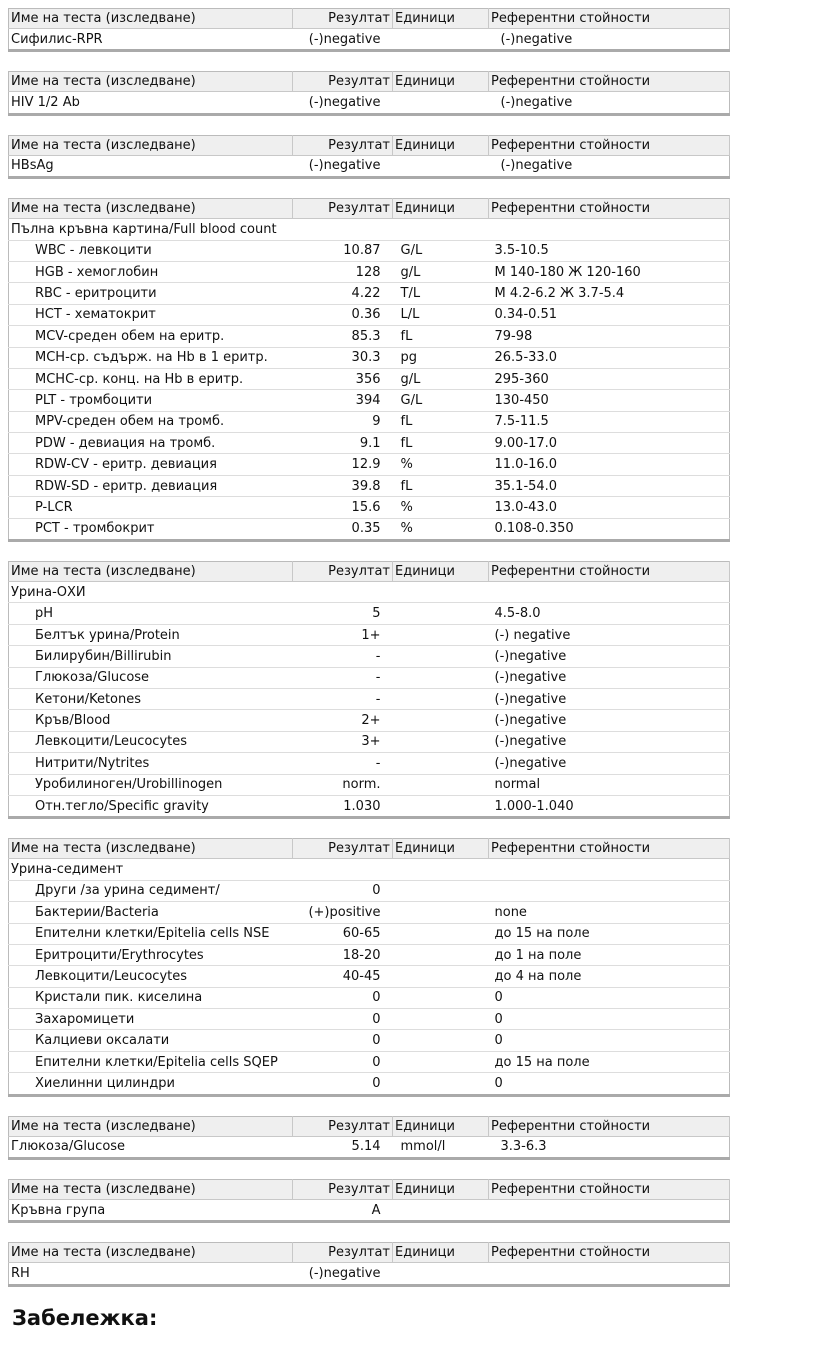  What do you see at coordinates (369, 1019) in the screenshot?
I see `table-row: Захаромицети 0 0` at bounding box center [369, 1019].